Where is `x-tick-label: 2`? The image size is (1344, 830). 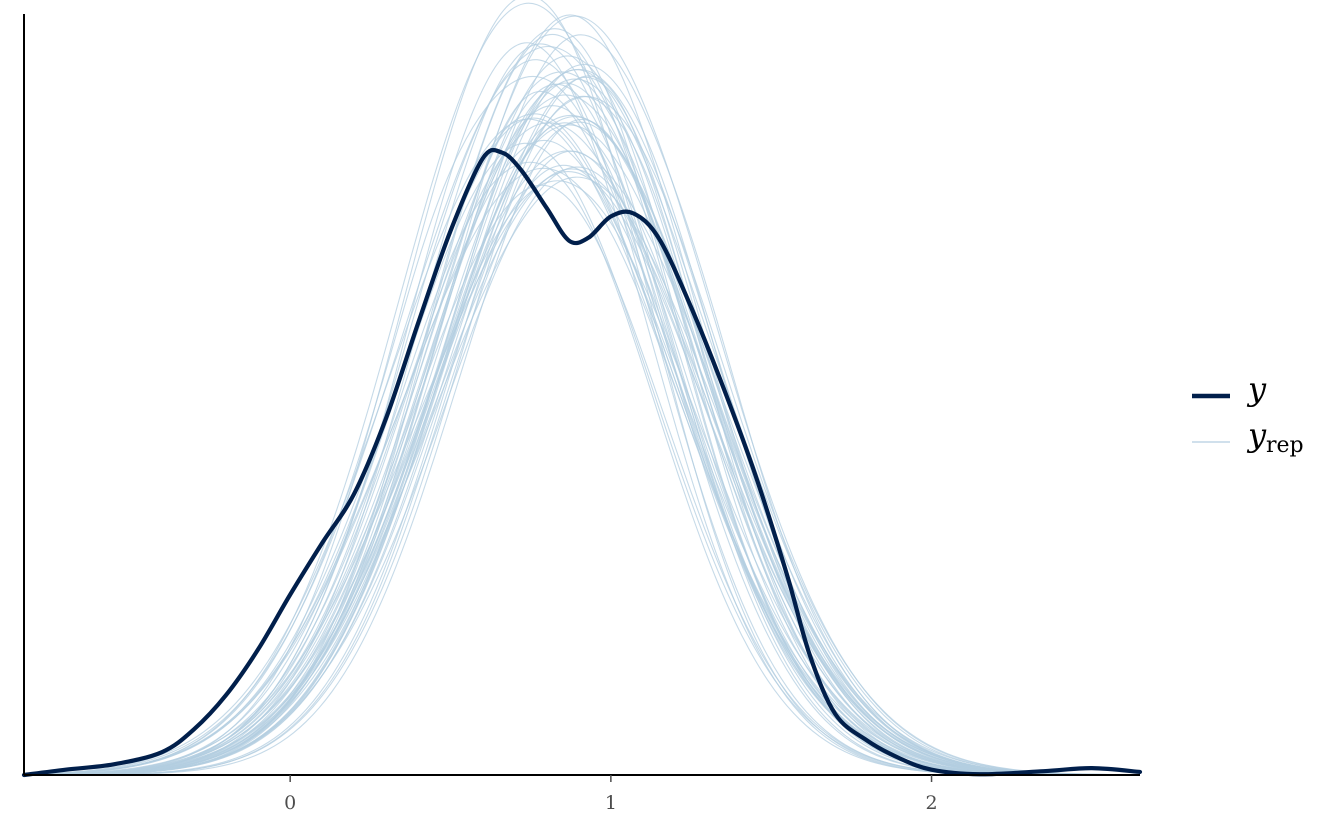
x-tick-label: 2 is located at coordinates (932, 803).